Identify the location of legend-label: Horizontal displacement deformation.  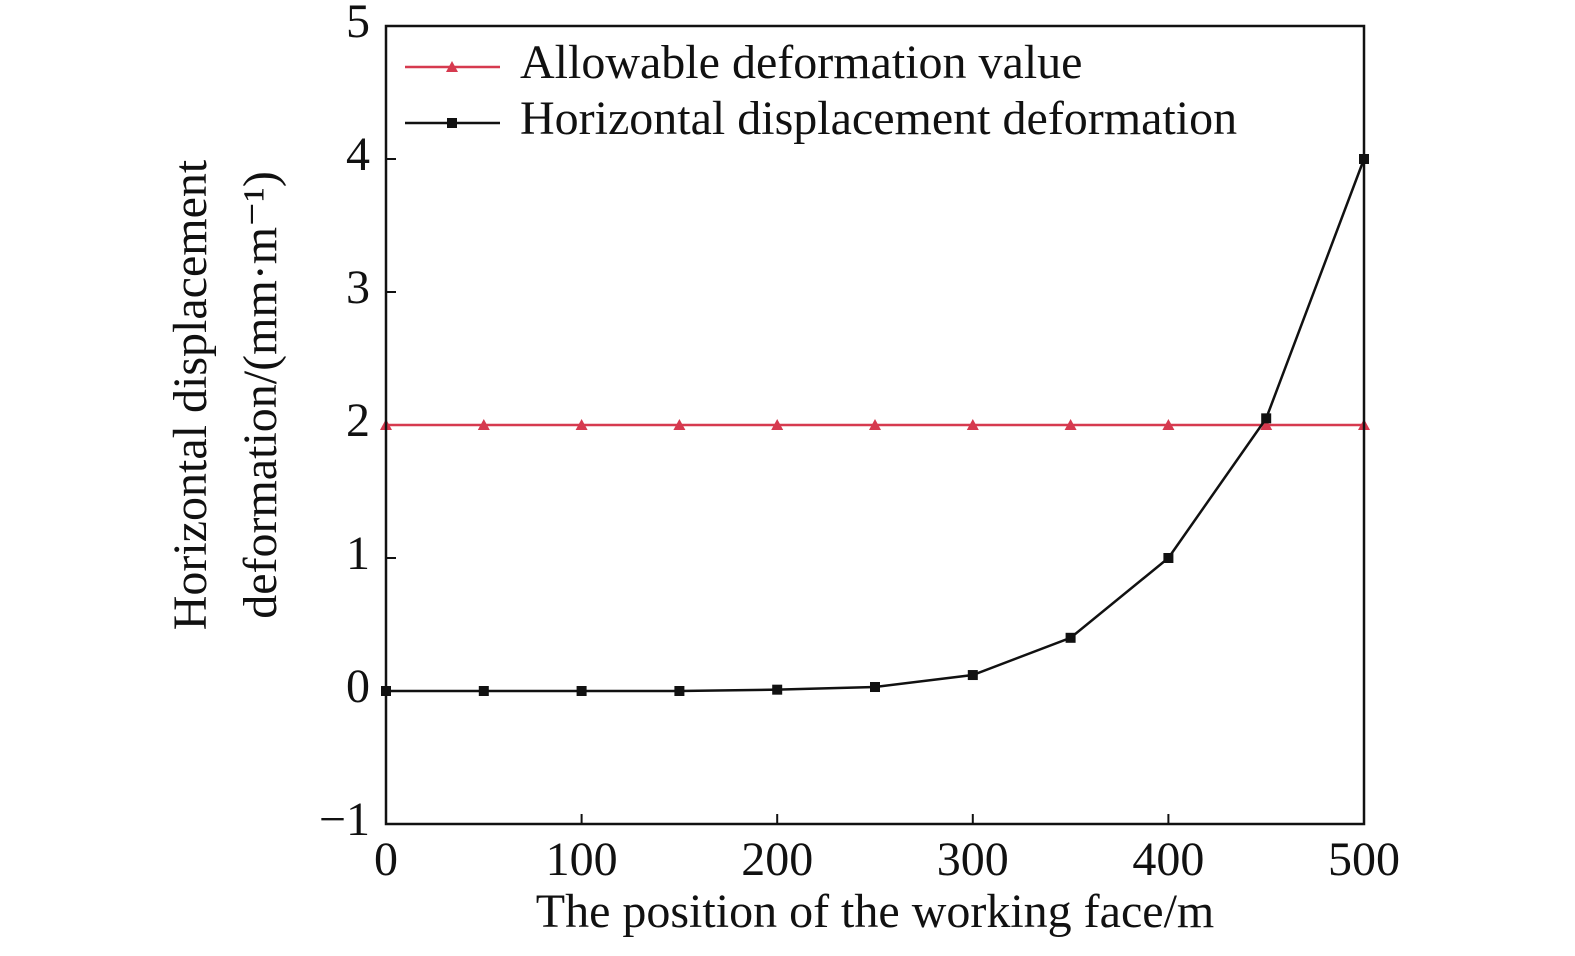
(878, 118).